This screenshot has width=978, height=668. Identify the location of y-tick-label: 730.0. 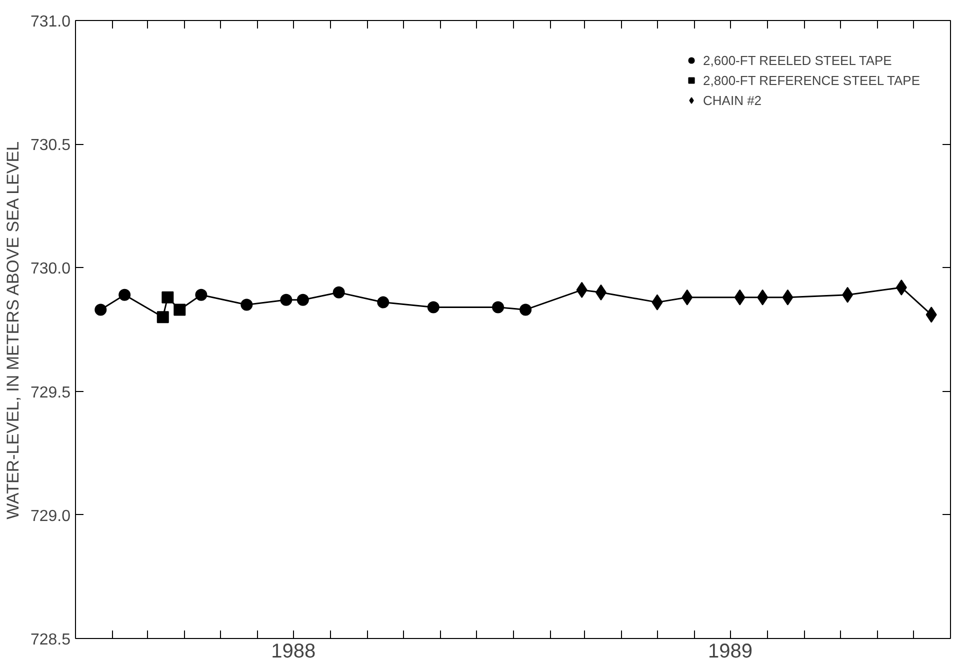
(50, 269).